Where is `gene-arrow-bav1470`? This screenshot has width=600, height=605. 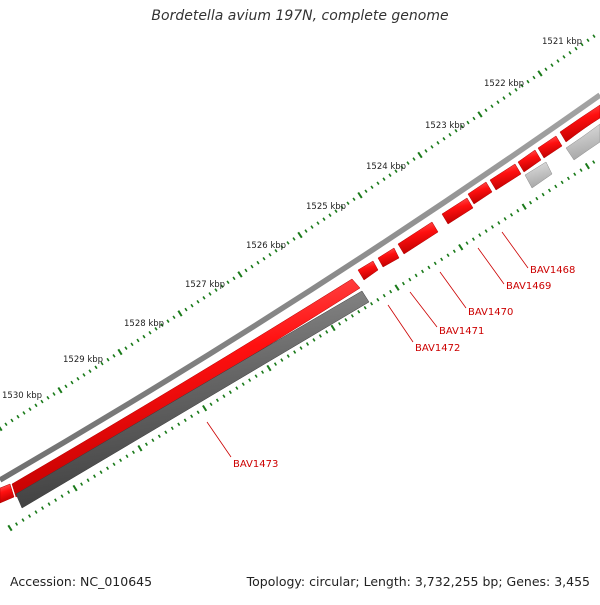 gene-arrow-bav1470 is located at coordinates (418, 238).